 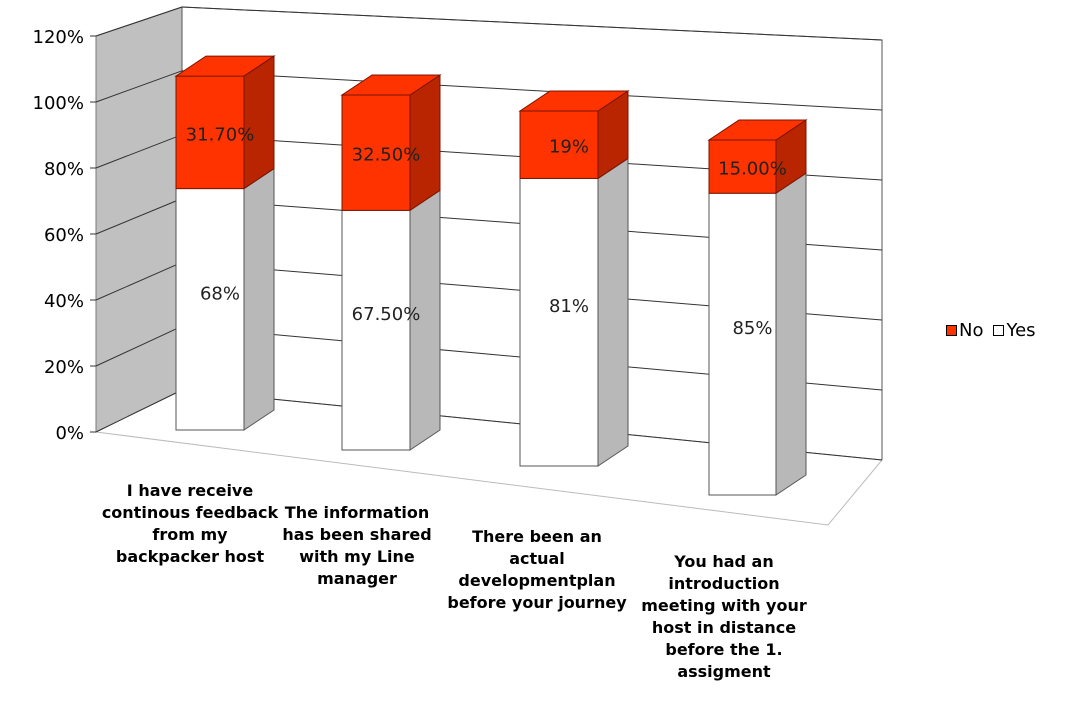 What do you see at coordinates (58, 103) in the screenshot?
I see `y-tick-label: 100%` at bounding box center [58, 103].